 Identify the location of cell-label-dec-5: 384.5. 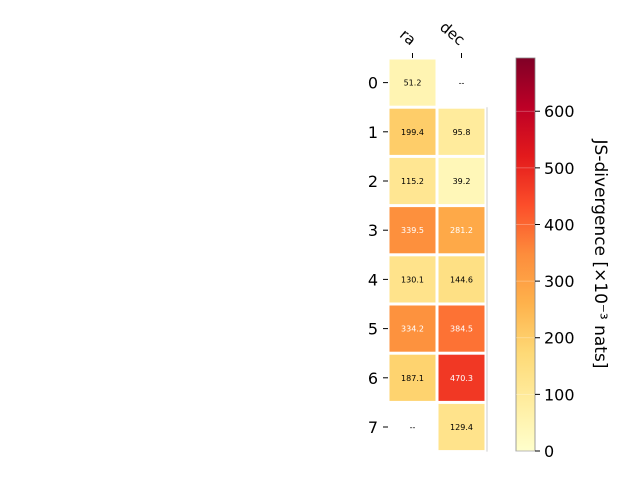
(461, 329).